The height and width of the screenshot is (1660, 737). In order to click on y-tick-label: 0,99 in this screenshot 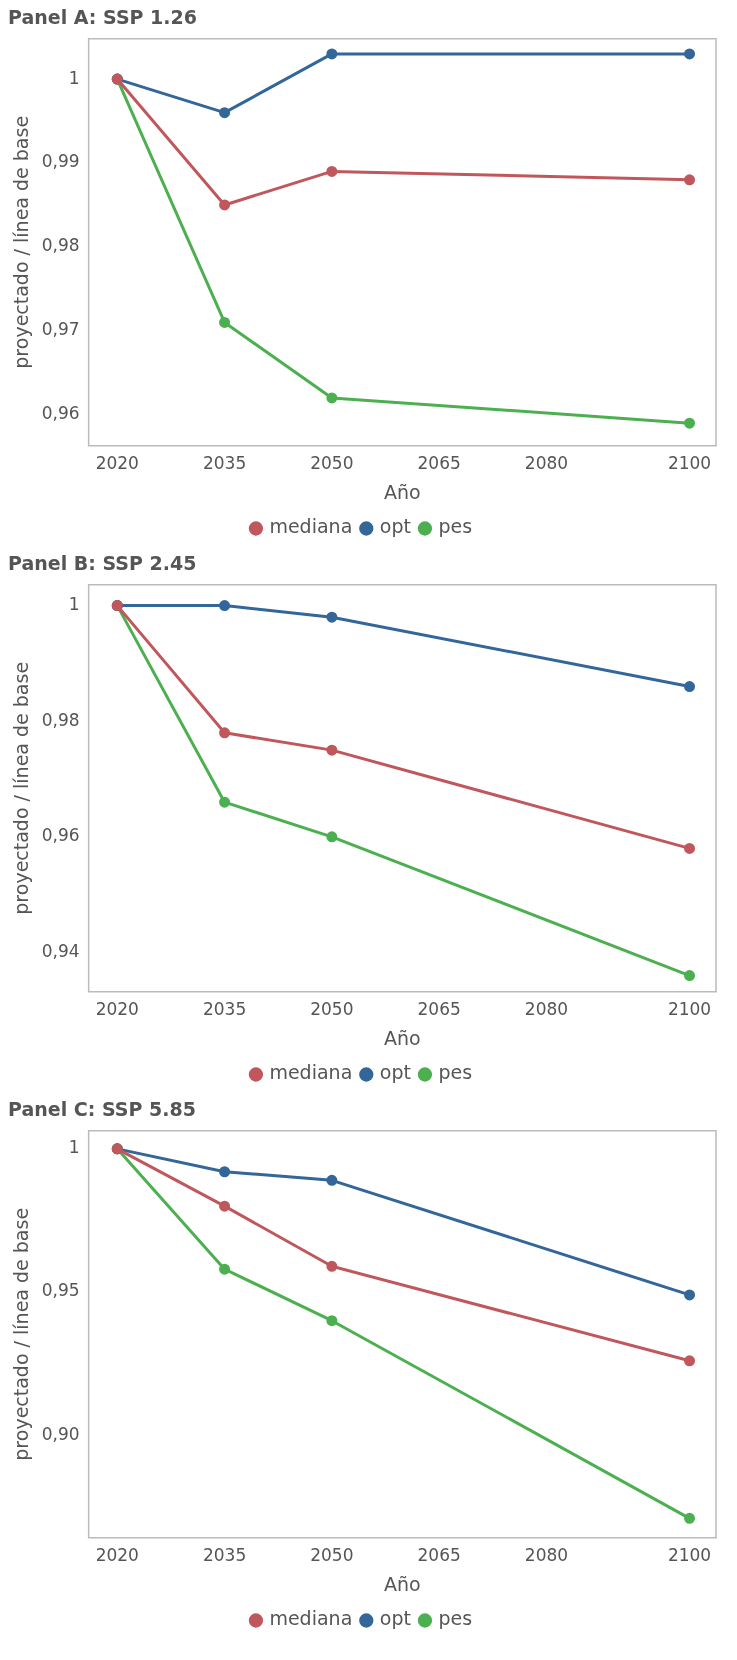, I will do `click(60, 161)`.